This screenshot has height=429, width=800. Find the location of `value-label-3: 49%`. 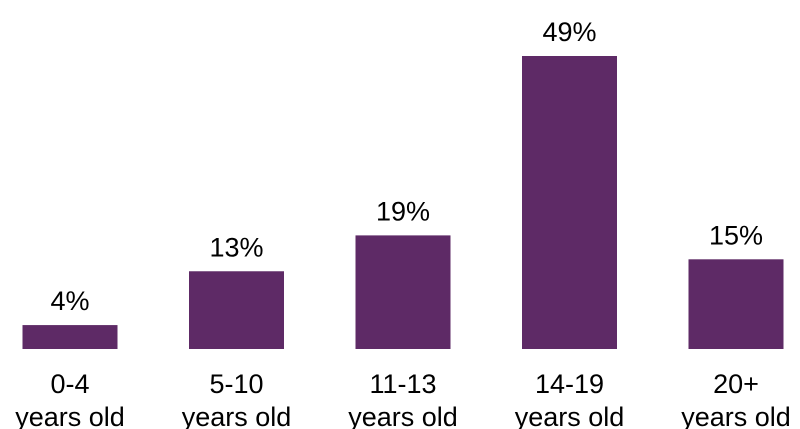

value-label-3: 49% is located at coordinates (569, 32).